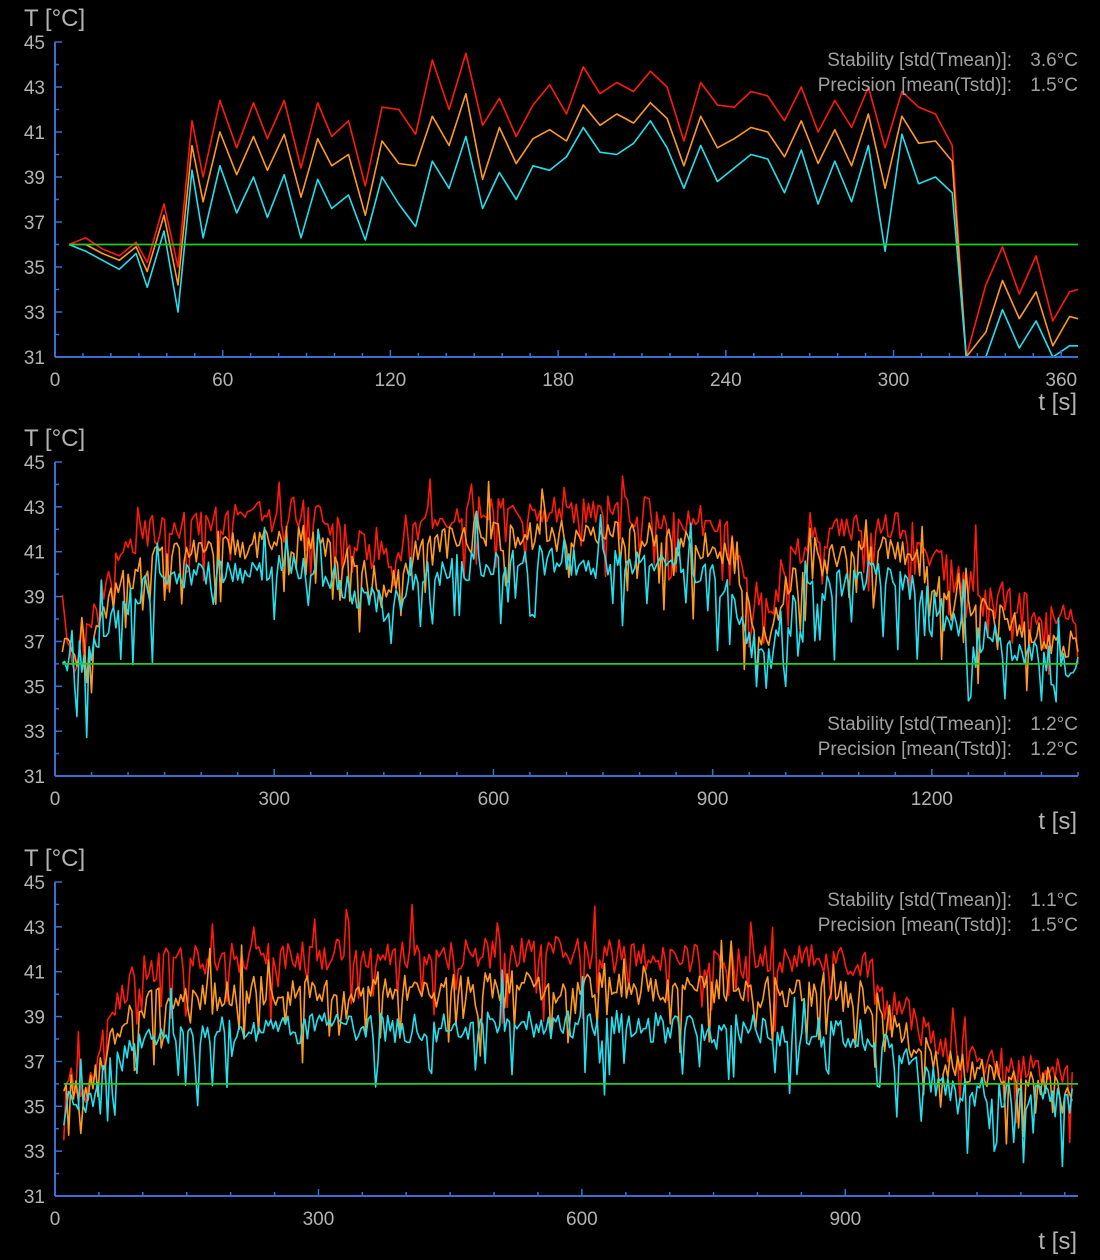 This screenshot has height=1260, width=1100. I want to click on x-tick-label: 1200, so click(932, 799).